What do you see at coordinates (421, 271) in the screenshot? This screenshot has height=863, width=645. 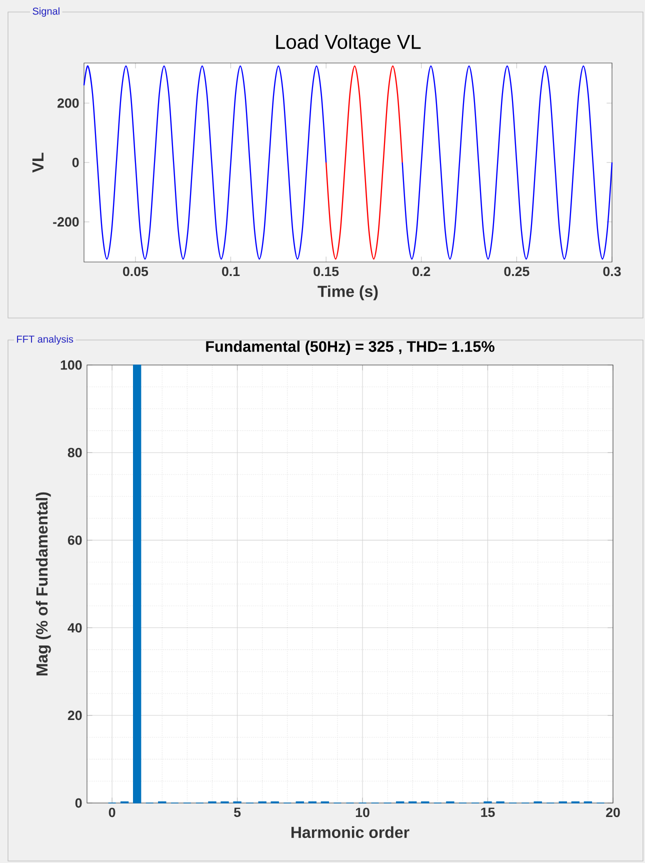 I see `x-tick-label: 0.2` at bounding box center [421, 271].